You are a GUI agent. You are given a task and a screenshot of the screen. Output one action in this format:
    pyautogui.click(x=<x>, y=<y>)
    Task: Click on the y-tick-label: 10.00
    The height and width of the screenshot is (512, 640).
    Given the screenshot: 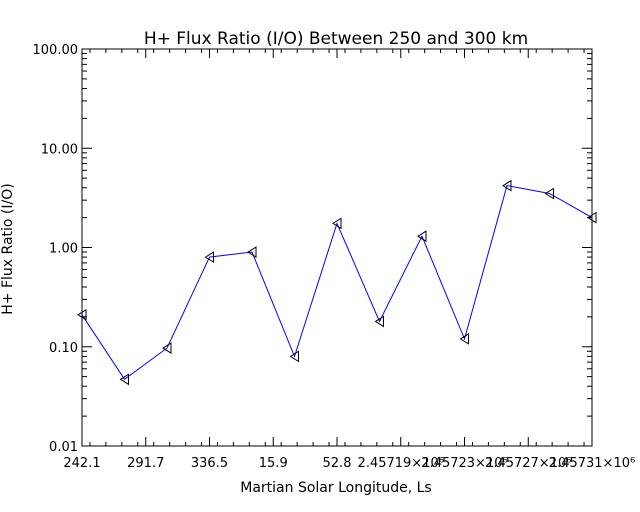 What is the action you would take?
    pyautogui.click(x=59, y=149)
    